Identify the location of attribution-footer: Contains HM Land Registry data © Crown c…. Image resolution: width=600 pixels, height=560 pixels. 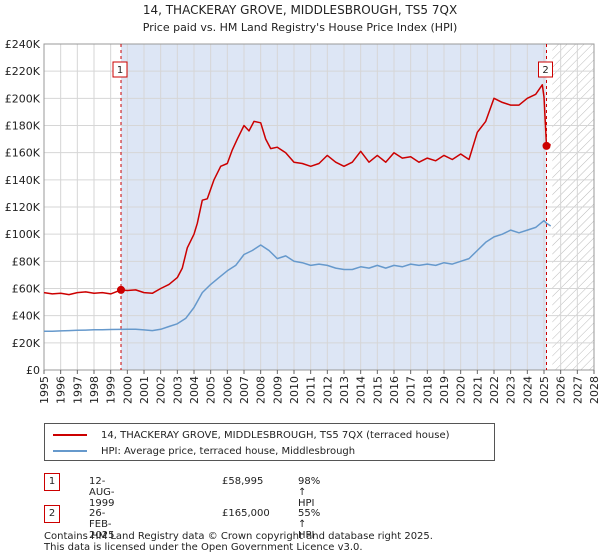
(238, 542).